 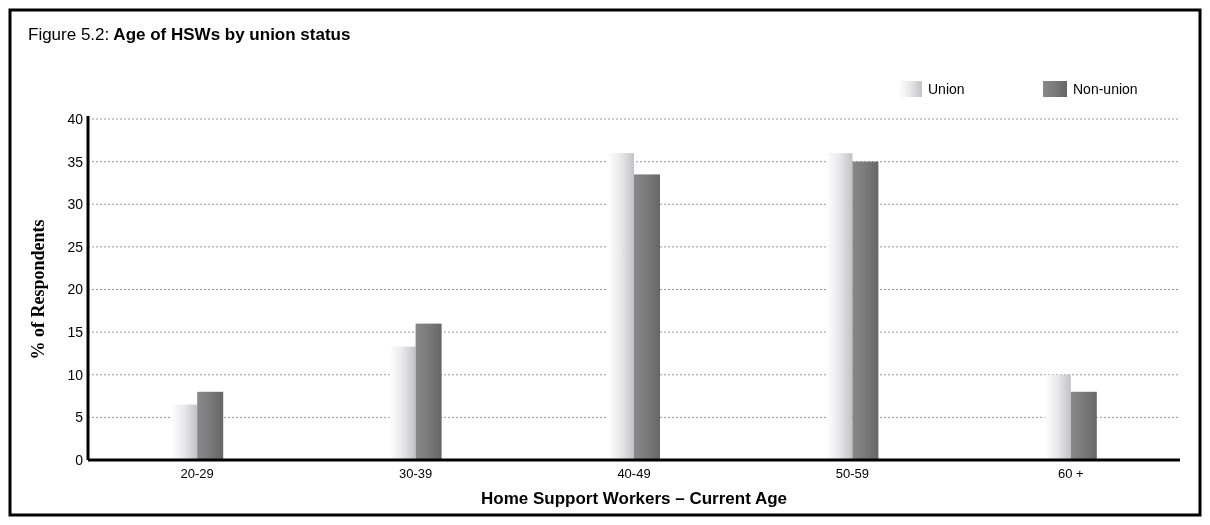 What do you see at coordinates (634, 473) in the screenshot?
I see `x-tick-label: 40-49` at bounding box center [634, 473].